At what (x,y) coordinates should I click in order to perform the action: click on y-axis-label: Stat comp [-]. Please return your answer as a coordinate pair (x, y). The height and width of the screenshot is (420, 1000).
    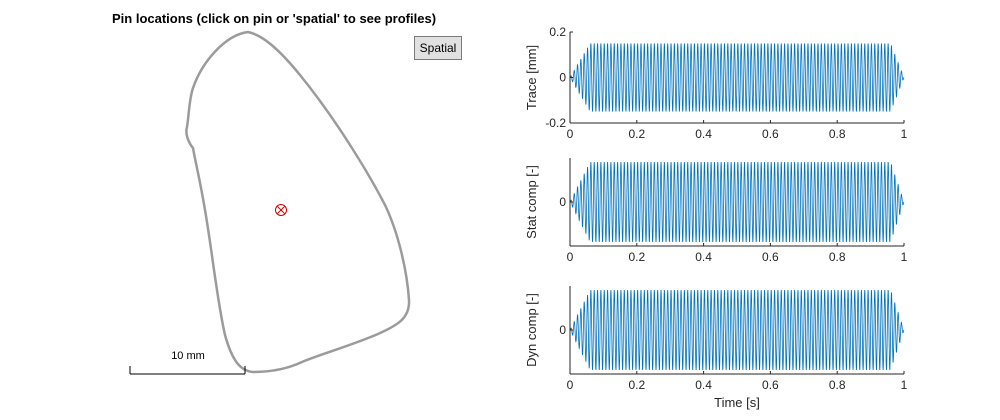
    Looking at the image, I should click on (531, 202).